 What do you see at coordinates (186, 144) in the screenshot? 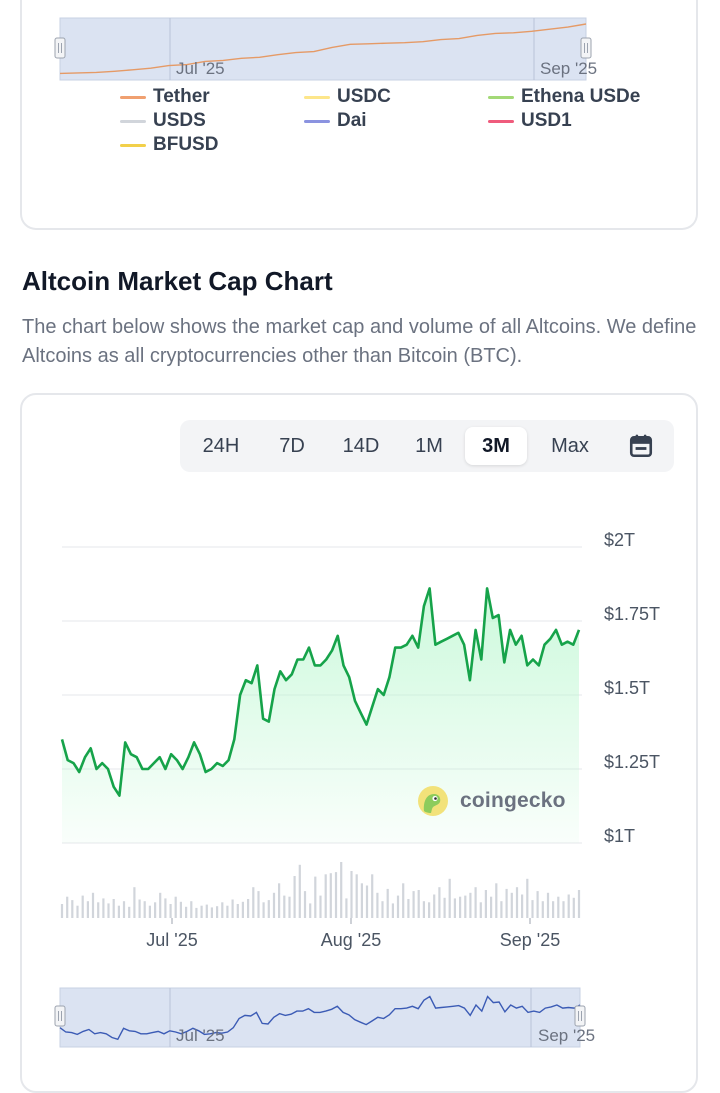
I see `legend-label: BFUSD` at bounding box center [186, 144].